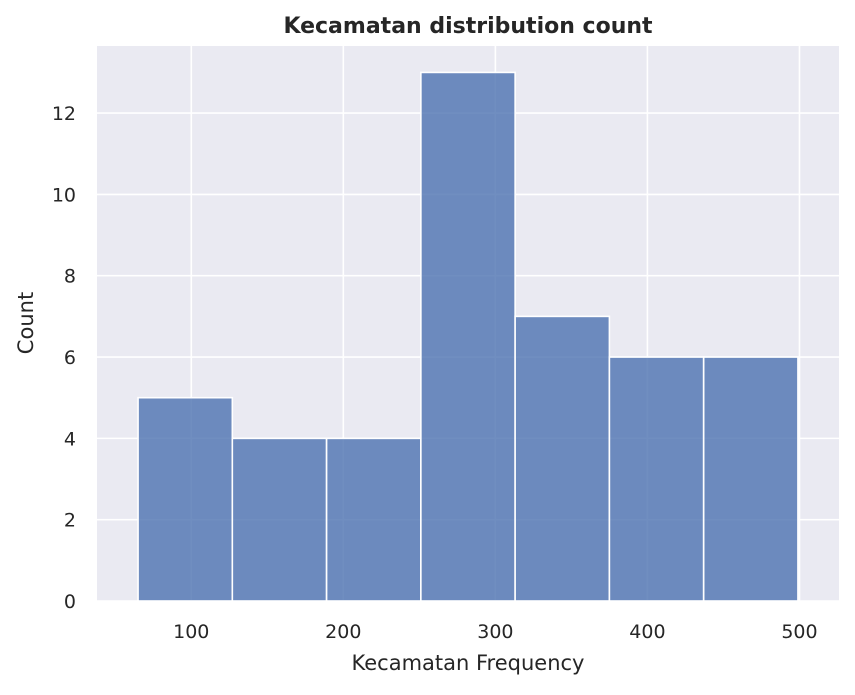  What do you see at coordinates (70, 277) in the screenshot?
I see `y-tick-label: 8` at bounding box center [70, 277].